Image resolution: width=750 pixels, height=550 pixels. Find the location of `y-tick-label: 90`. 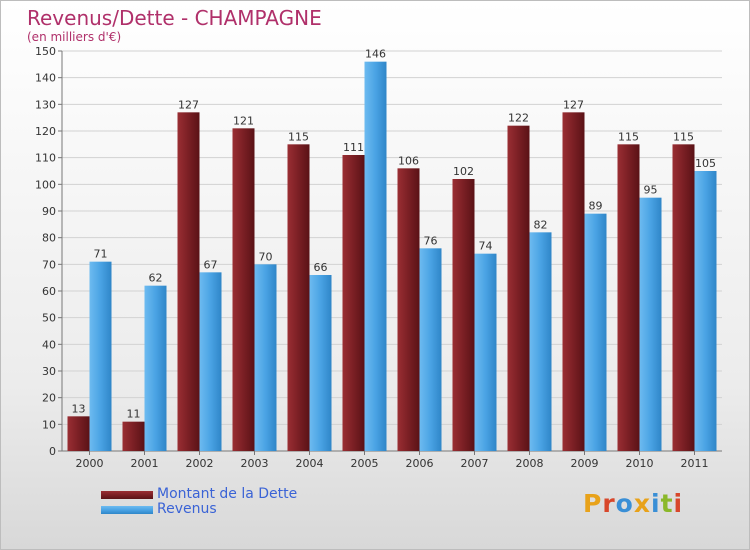

y-tick-label: 90 is located at coordinates (49, 211).